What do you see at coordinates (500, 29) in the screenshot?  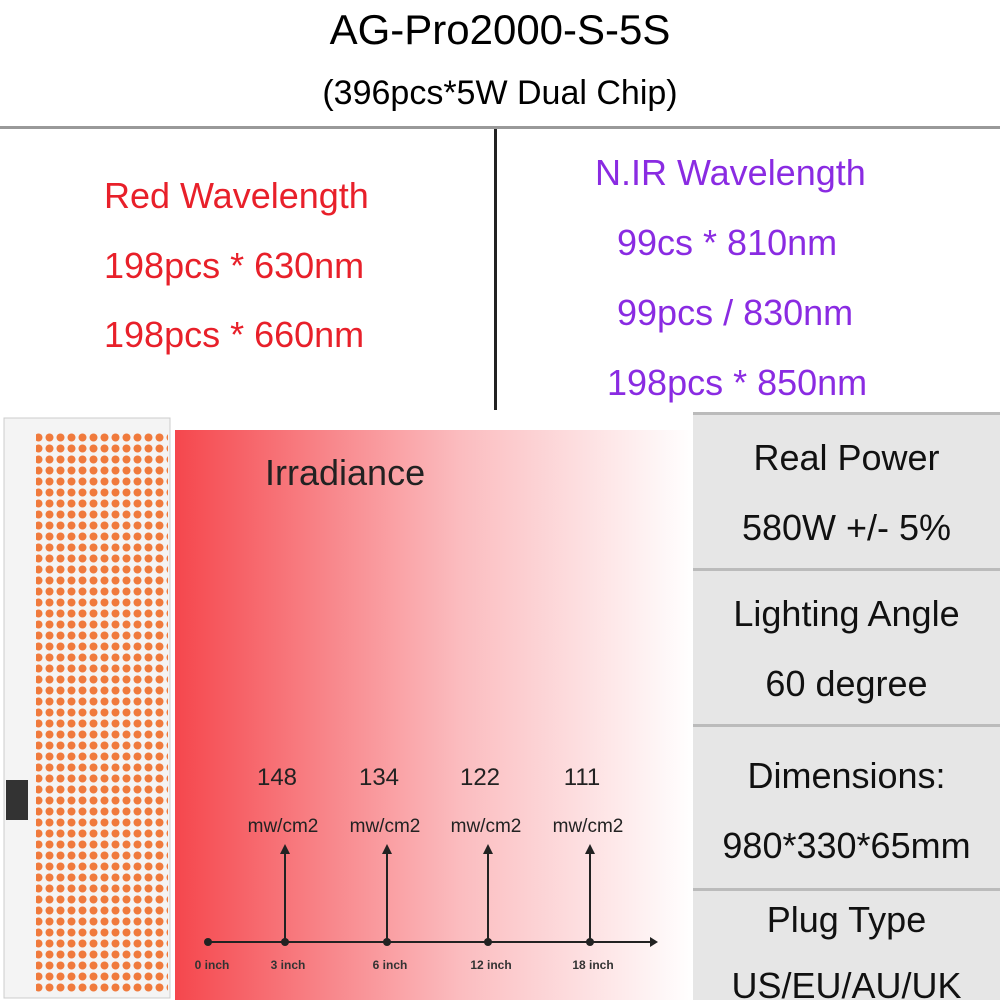 I see `title: AG-Pro2000-S-5S` at bounding box center [500, 29].